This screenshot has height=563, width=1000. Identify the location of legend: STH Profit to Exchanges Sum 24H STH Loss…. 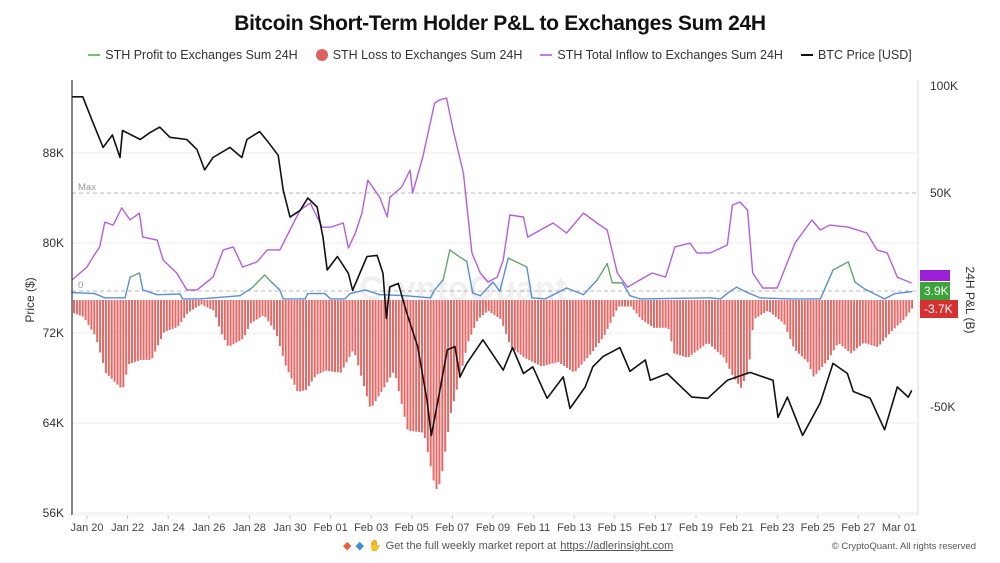
(500, 55).